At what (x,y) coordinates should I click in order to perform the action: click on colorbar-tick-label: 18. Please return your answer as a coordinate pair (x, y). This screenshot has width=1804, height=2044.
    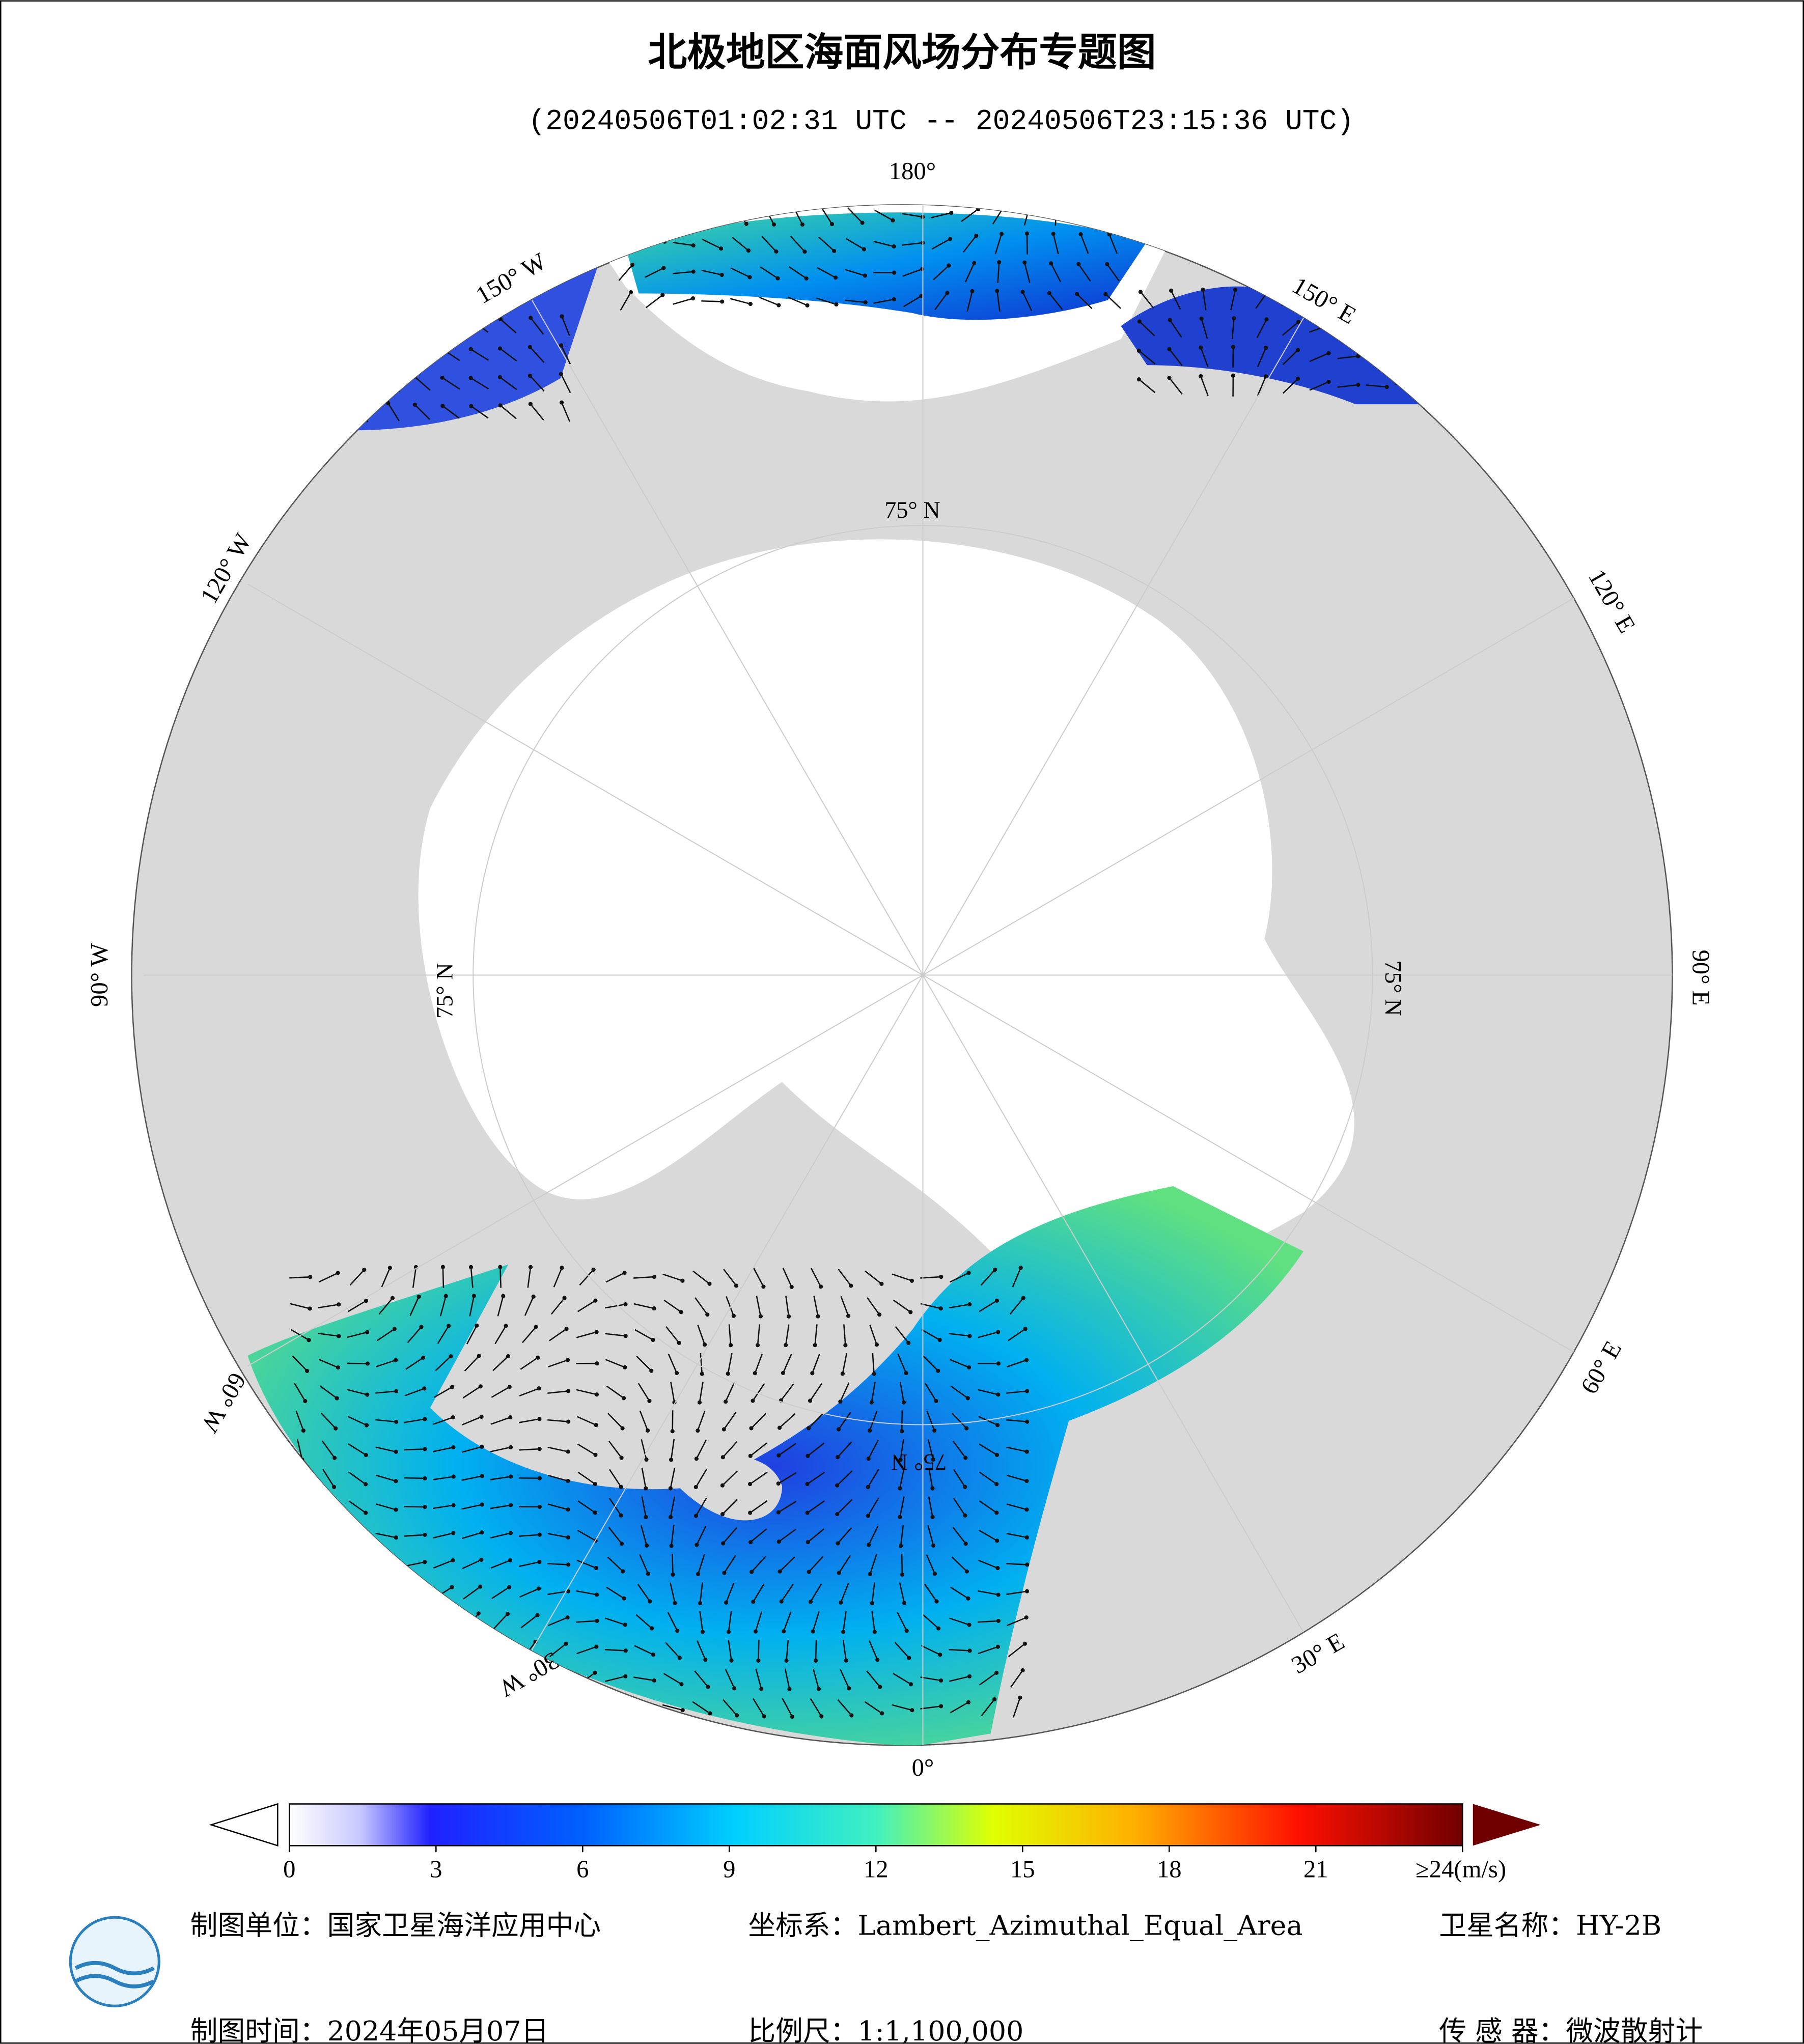
    Looking at the image, I should click on (1169, 1869).